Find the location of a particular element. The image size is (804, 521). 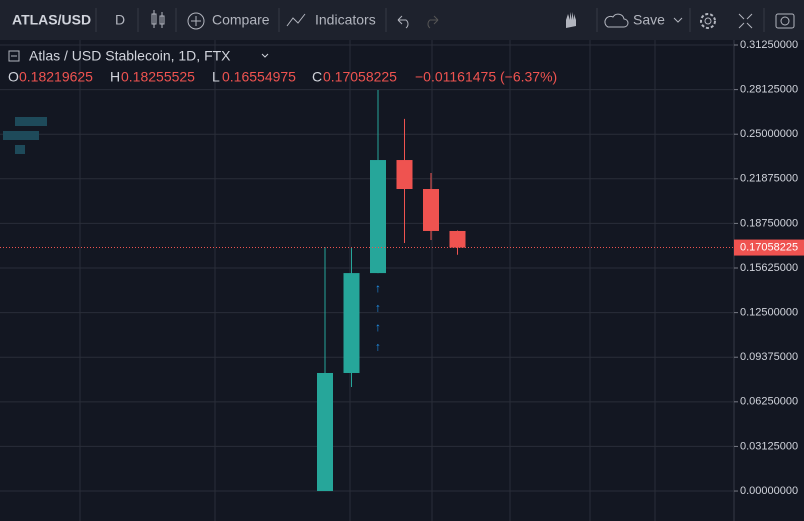

y-tick-label: 0.03125000 is located at coordinates (769, 446).